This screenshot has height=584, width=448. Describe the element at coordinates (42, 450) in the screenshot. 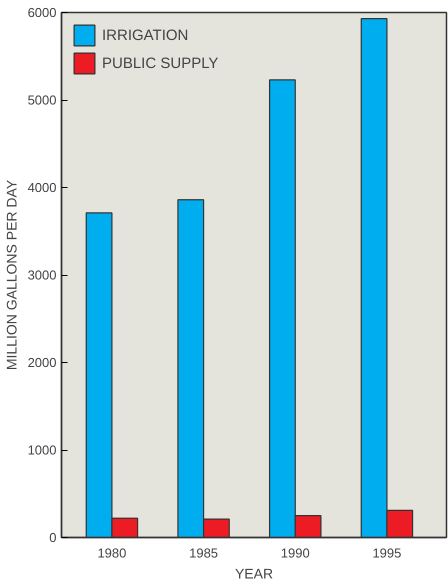

I see `y-tick-label: 1000` at that location.